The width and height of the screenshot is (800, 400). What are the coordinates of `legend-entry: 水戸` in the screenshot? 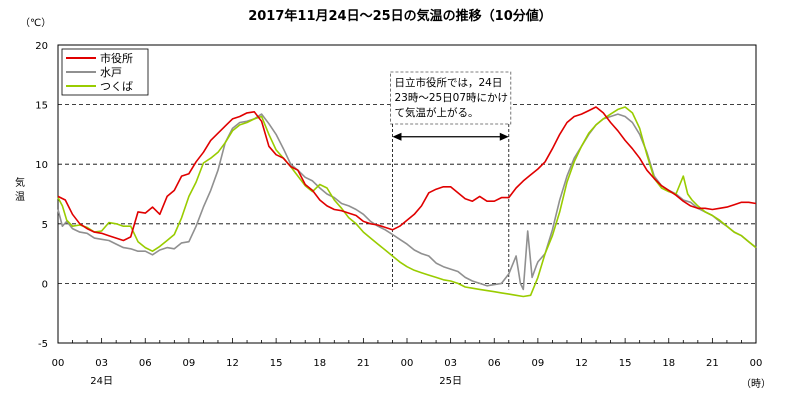 It's located at (111, 72).